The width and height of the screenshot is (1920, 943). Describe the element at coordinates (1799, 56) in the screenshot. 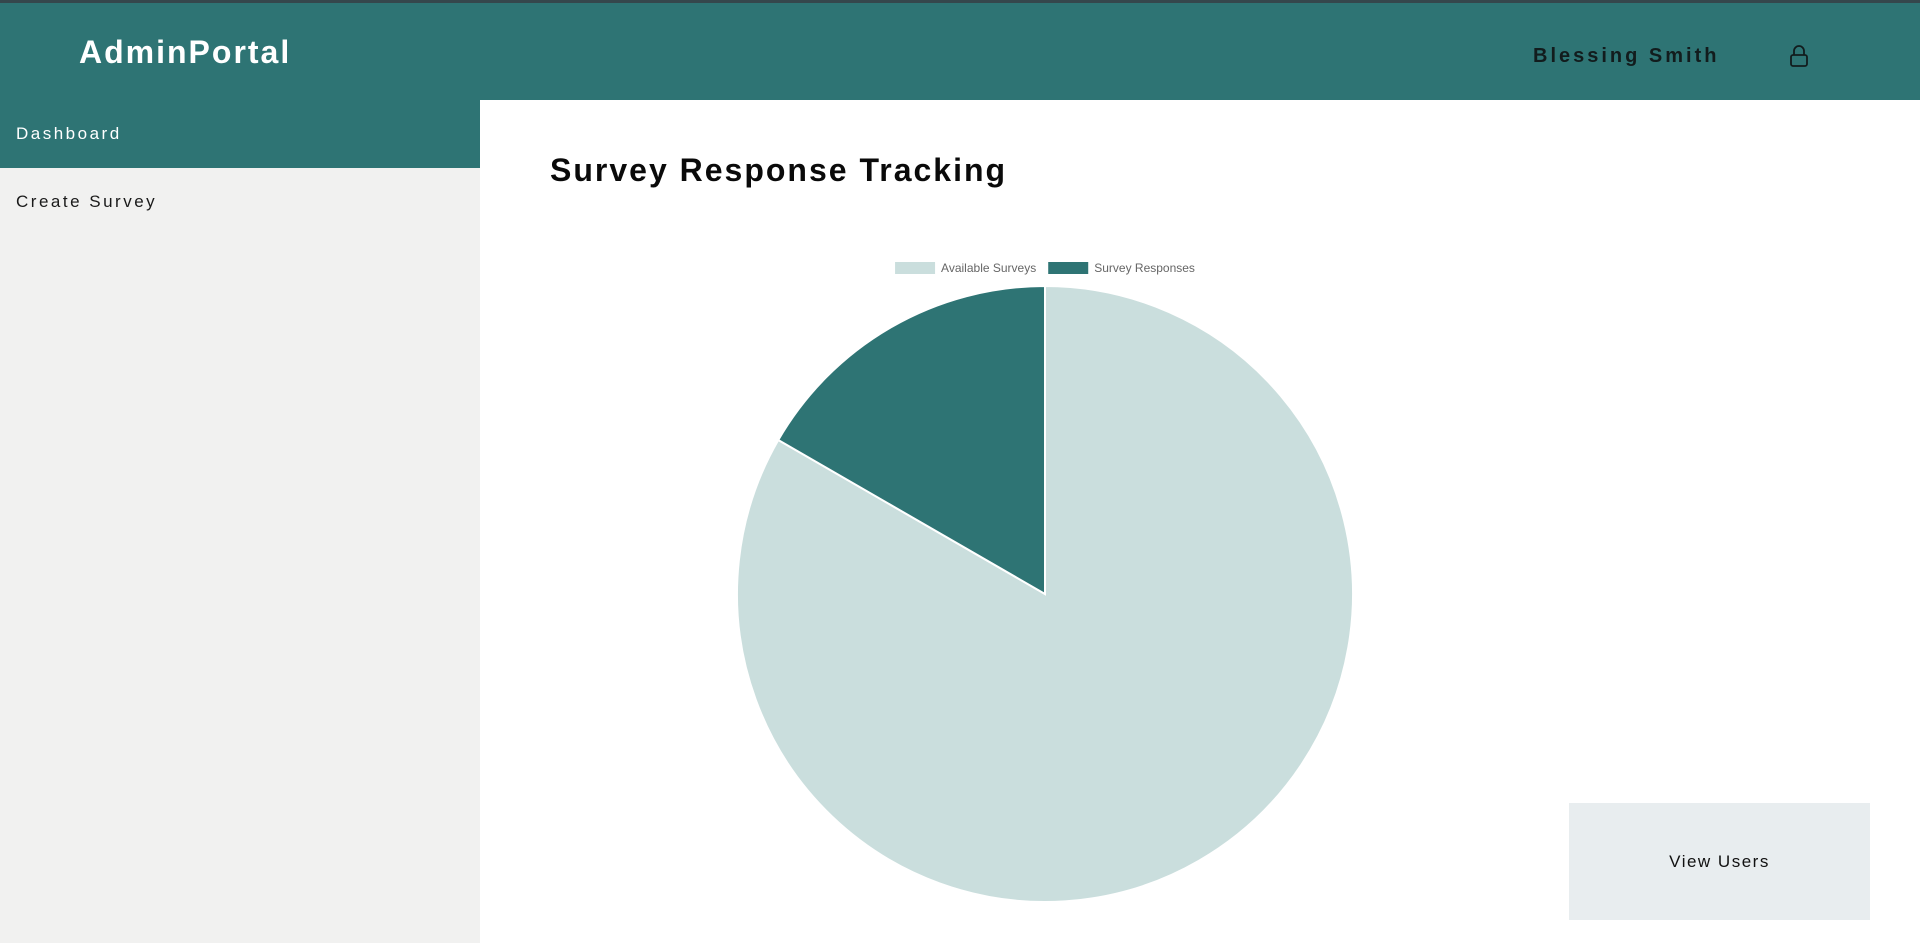

I see `user-lock-icon` at that location.